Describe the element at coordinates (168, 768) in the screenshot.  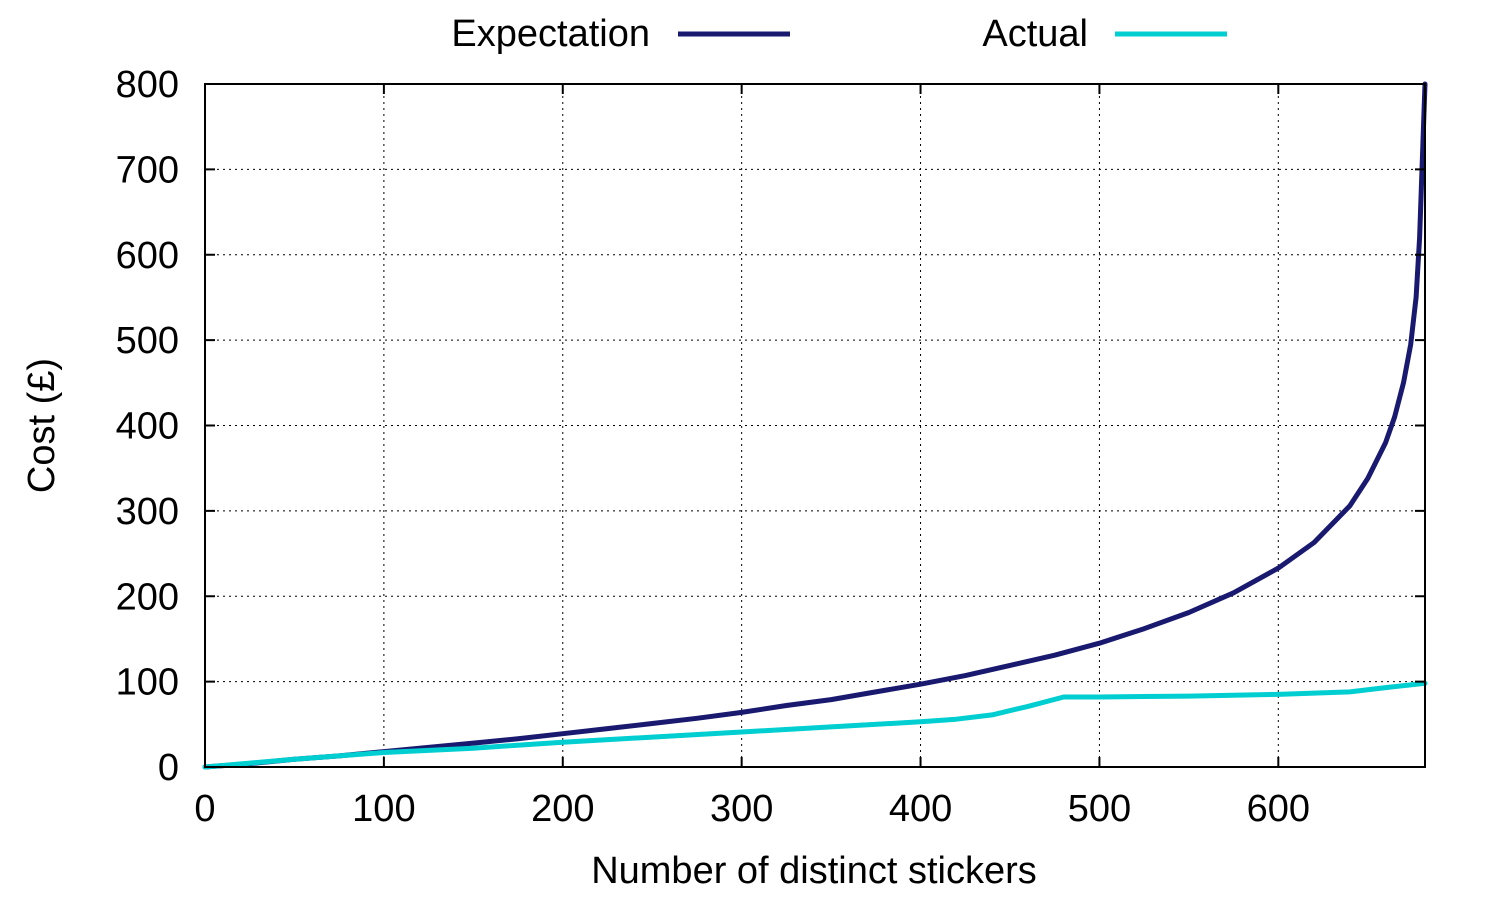
I see `y-tick-label: 0` at that location.